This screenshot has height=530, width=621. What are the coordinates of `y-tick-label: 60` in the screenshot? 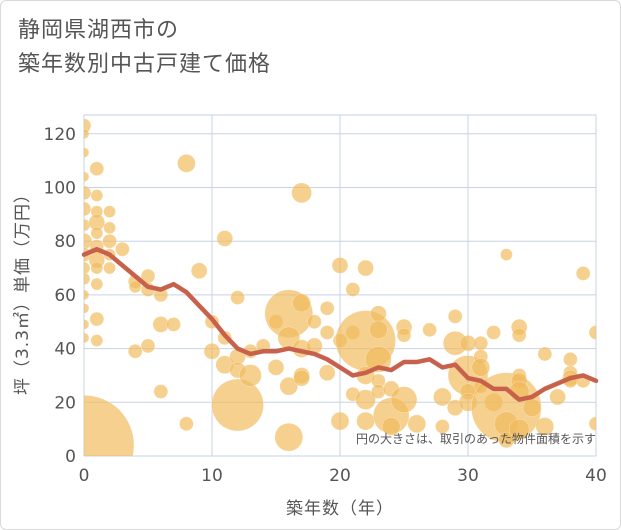 It's located at (65, 296).